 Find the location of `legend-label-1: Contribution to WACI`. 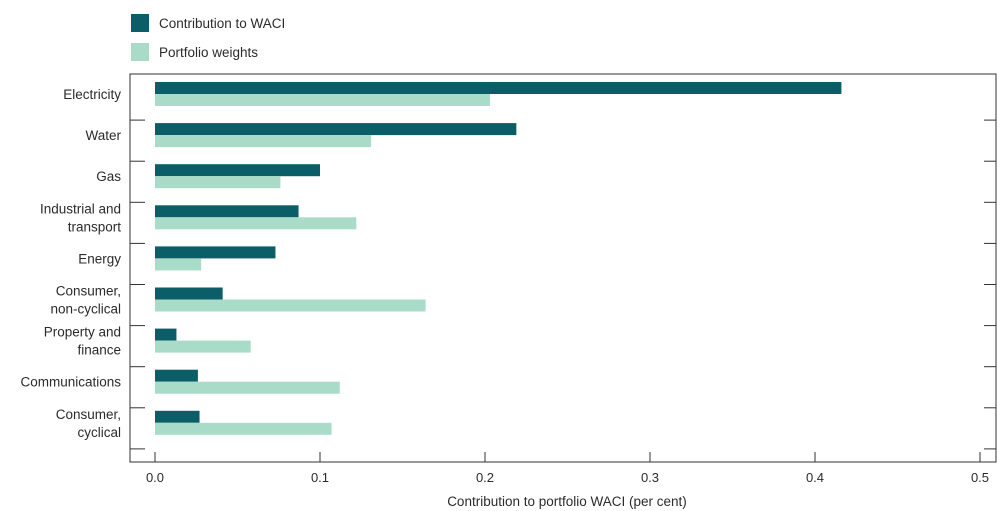

legend-label-1: Contribution to WACI is located at coordinates (222, 23).